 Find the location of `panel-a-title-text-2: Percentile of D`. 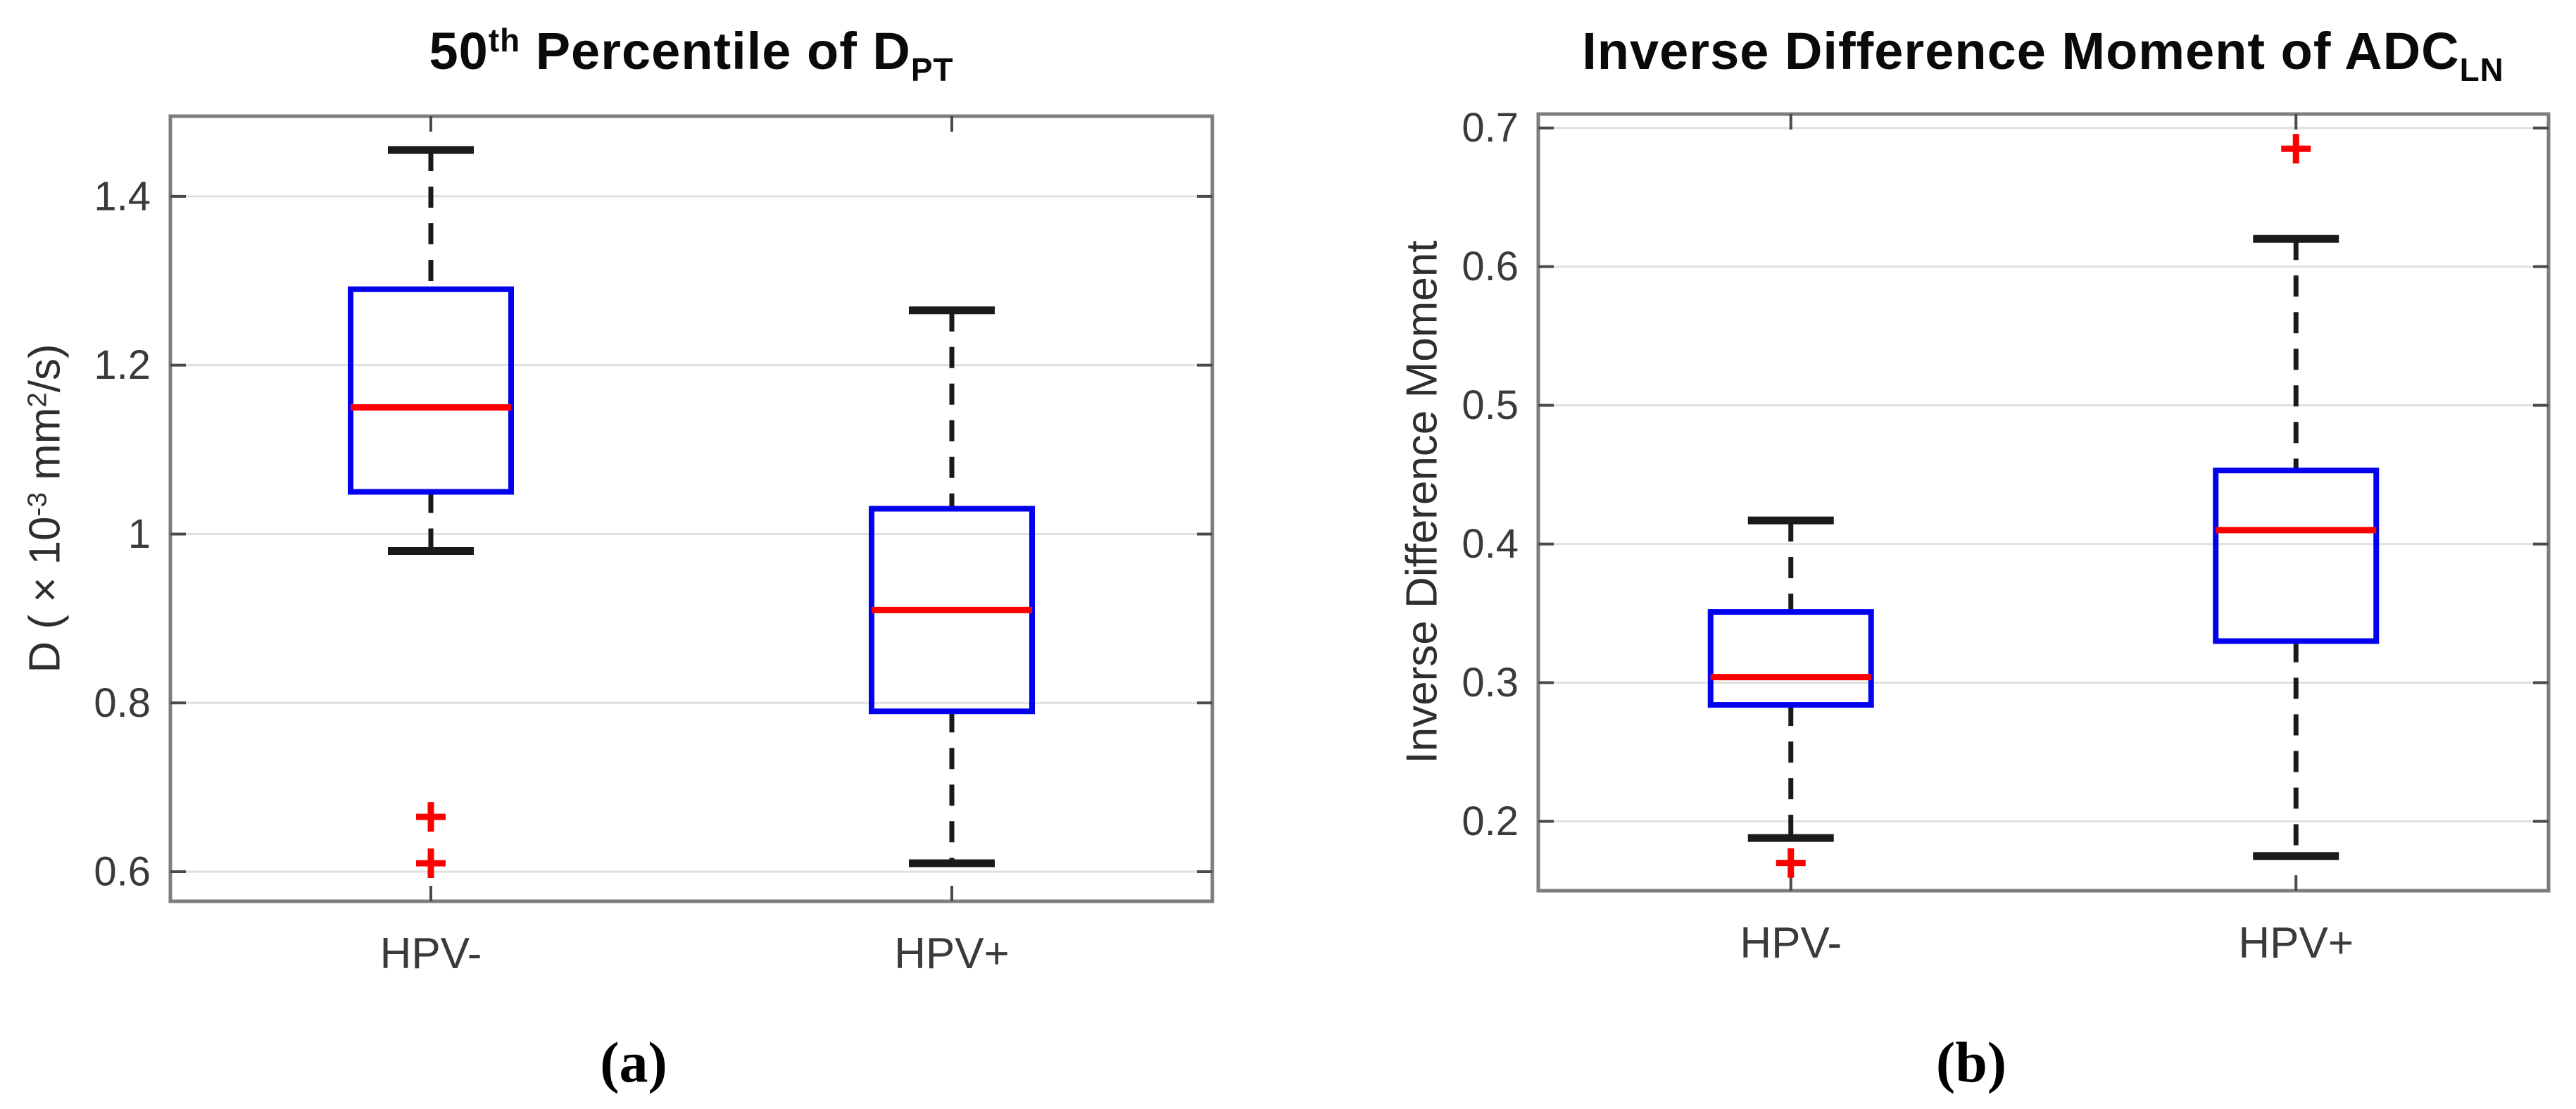

panel-a-title-text-2: Percentile of D is located at coordinates (716, 51).